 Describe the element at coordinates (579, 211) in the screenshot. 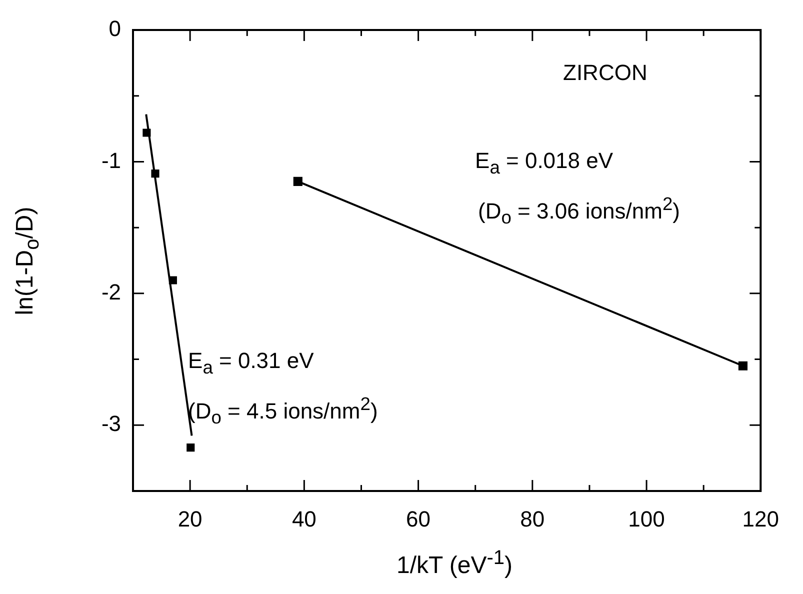

I see `annotation: (D$_{o}$ = 3.06 ions/nm$^{2}$)` at that location.